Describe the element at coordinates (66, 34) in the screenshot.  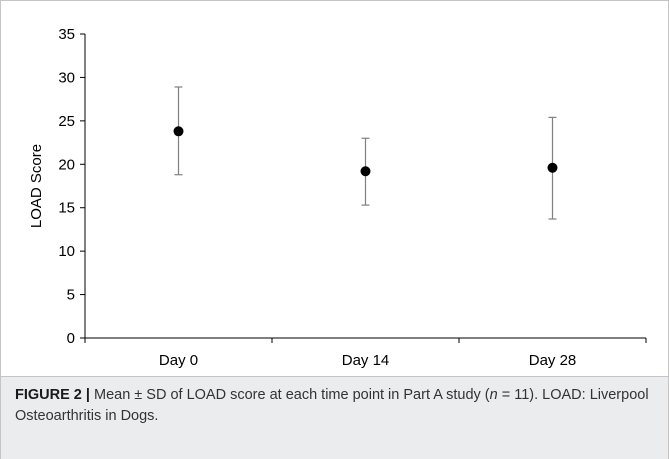
I see `y-tick-label: 35` at that location.